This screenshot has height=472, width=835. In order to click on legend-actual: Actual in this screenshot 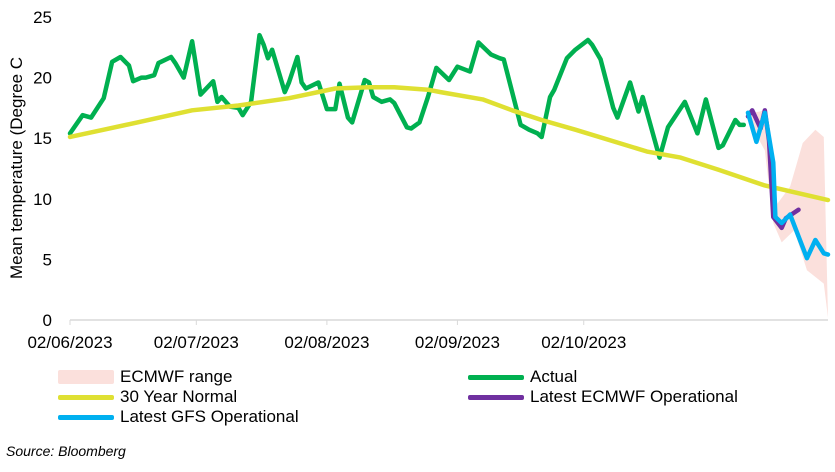, I will do `click(522, 377)`.